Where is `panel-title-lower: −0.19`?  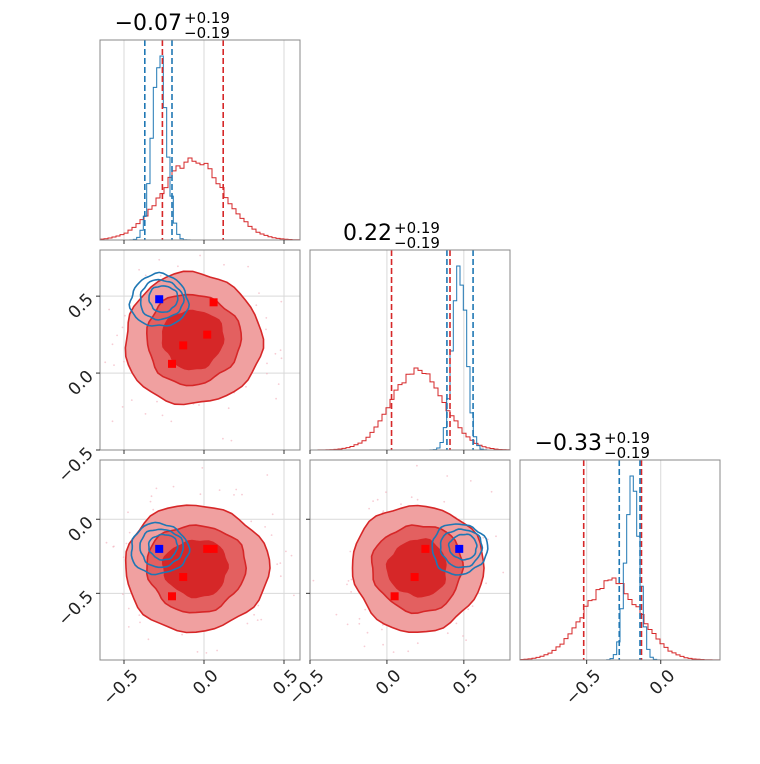
panel-title-lower: −0.19 is located at coordinates (627, 453).